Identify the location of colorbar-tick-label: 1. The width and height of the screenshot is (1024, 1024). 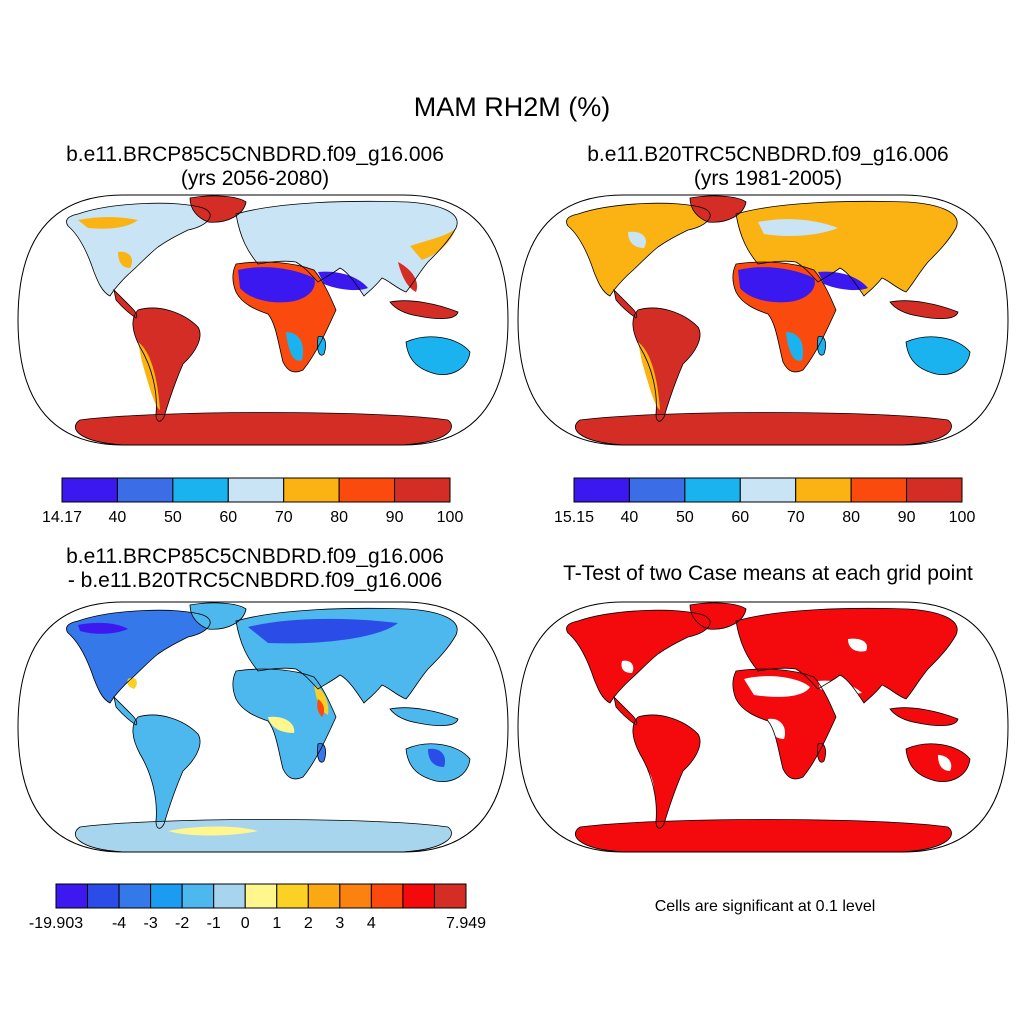
(276, 923).